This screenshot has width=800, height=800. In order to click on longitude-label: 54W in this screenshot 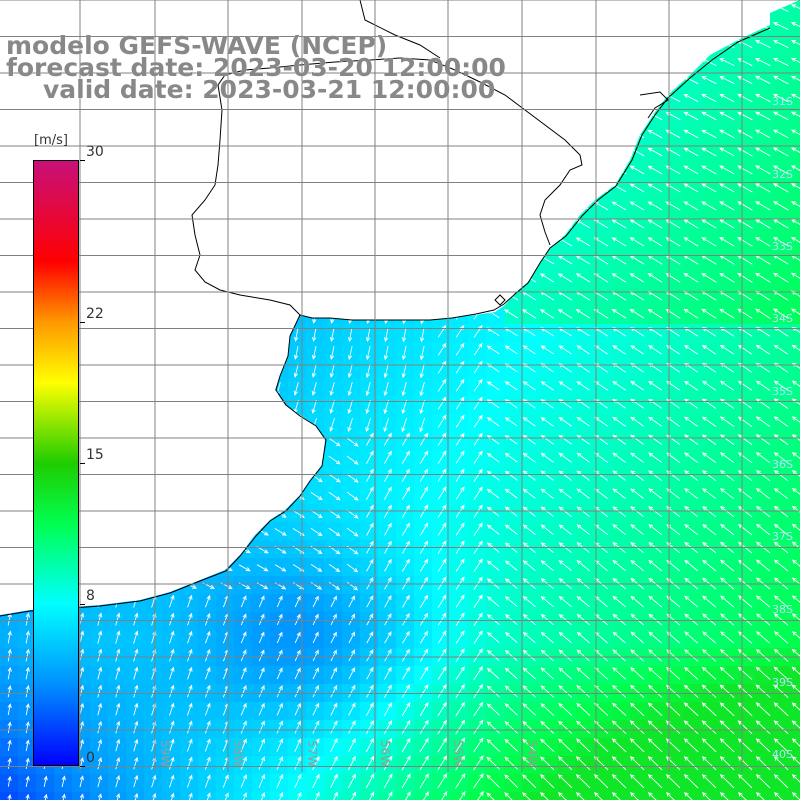, I will do `click(532, 754)`.